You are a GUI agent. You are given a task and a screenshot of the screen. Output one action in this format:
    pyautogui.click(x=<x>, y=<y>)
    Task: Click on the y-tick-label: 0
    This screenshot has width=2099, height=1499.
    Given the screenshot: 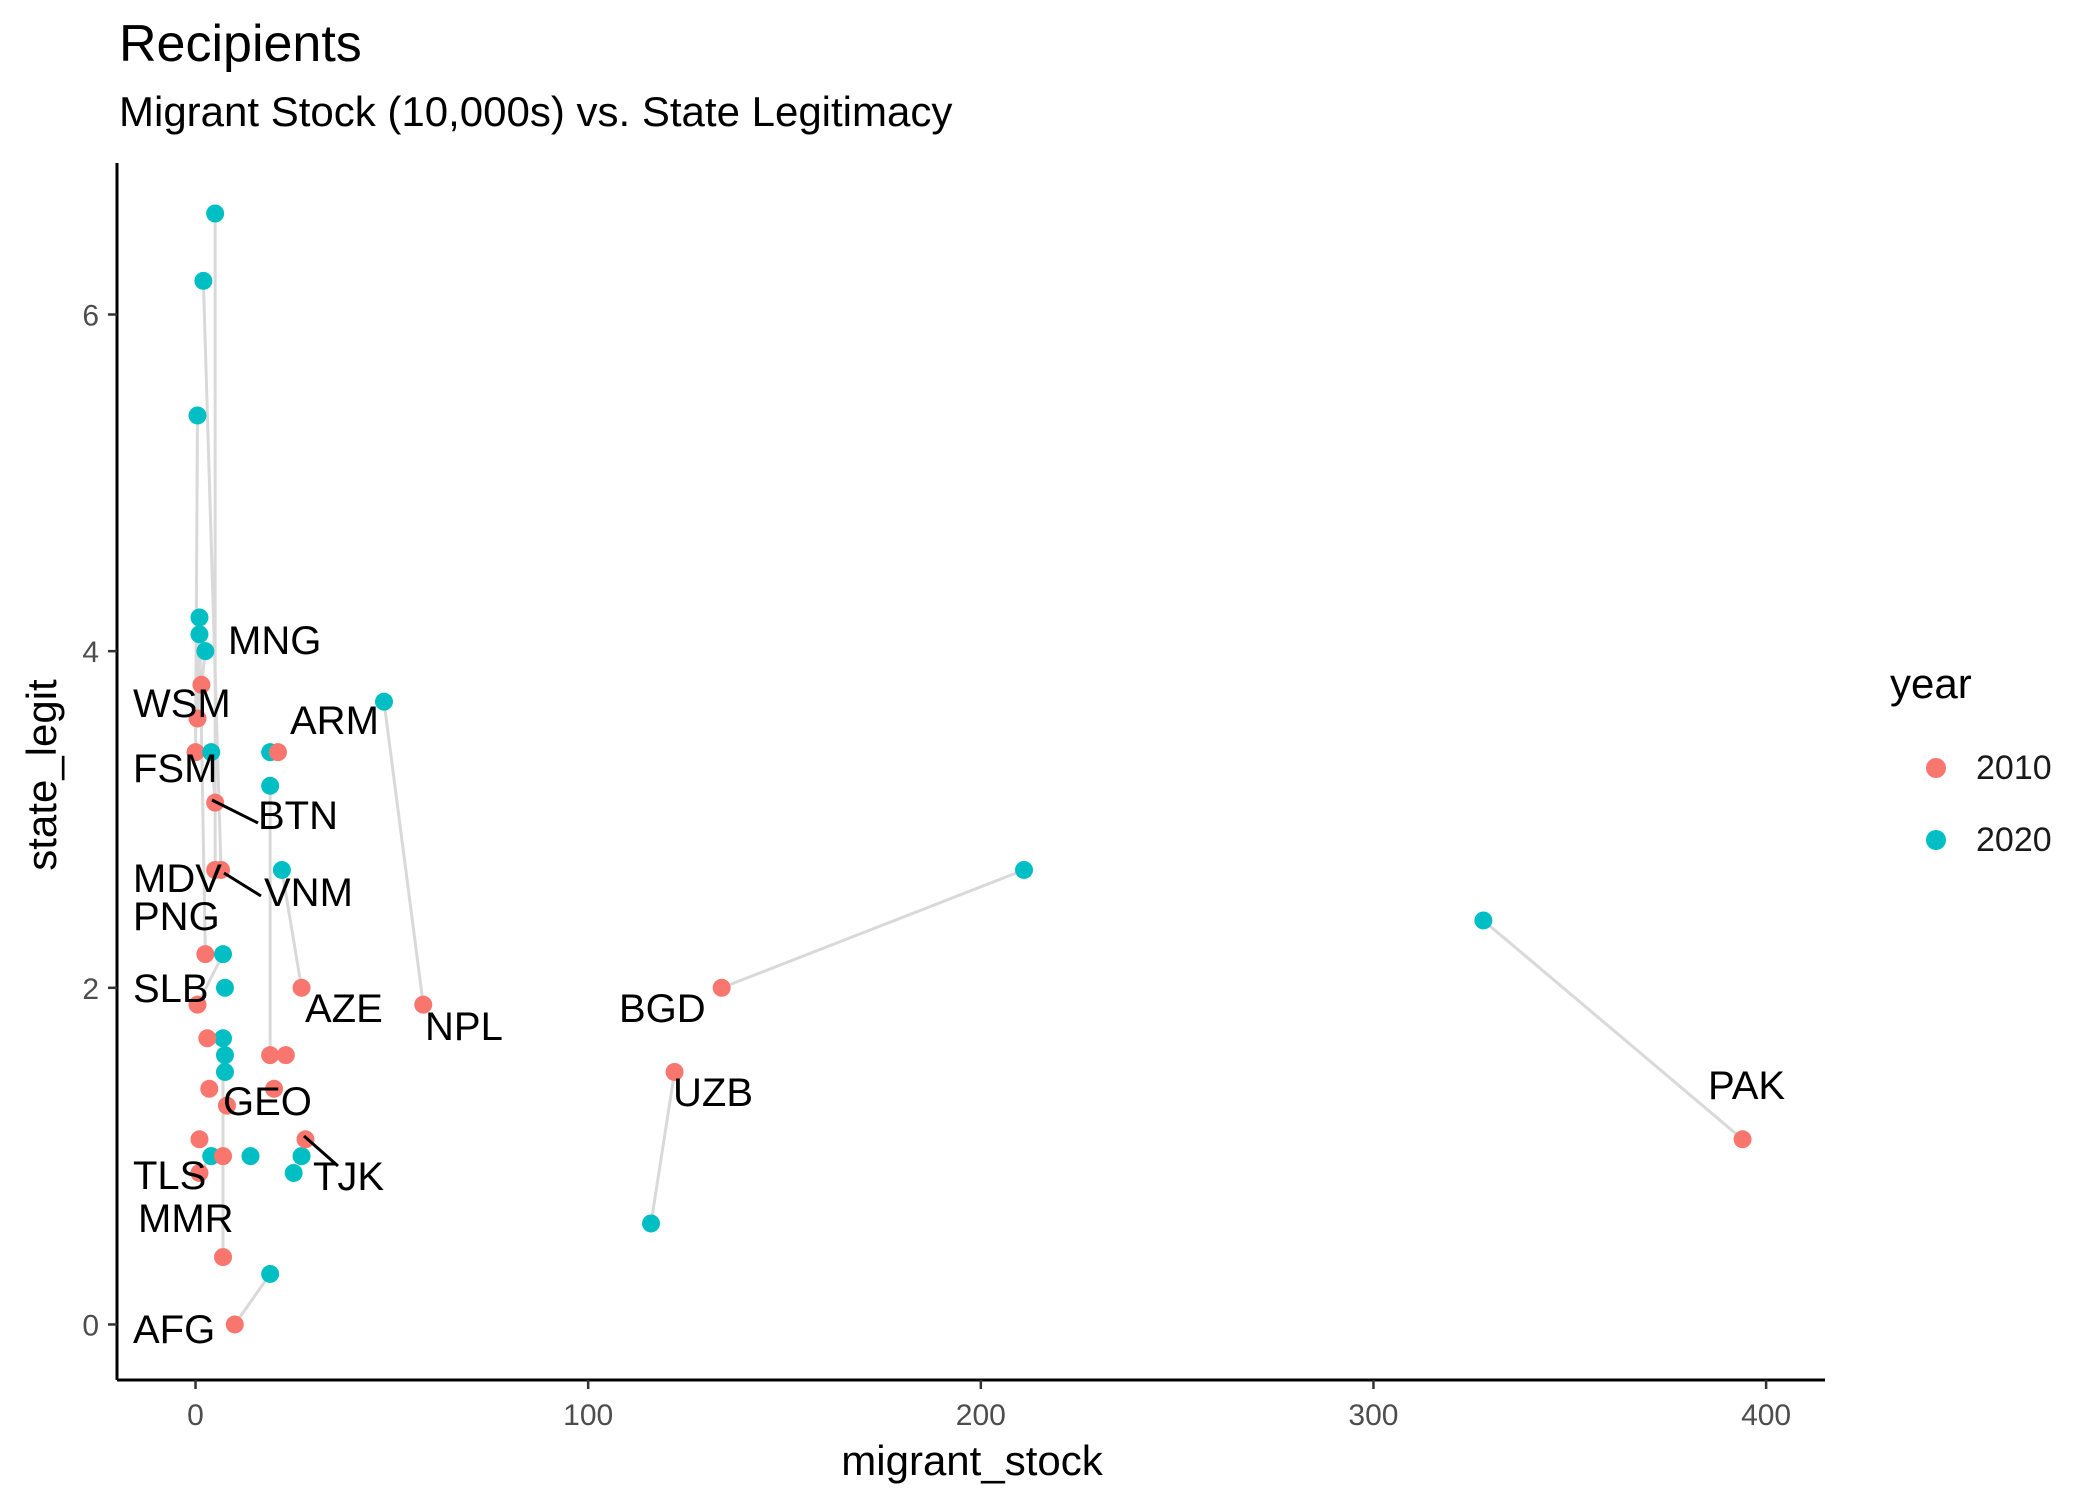 What is the action you would take?
    pyautogui.click(x=90, y=1325)
    